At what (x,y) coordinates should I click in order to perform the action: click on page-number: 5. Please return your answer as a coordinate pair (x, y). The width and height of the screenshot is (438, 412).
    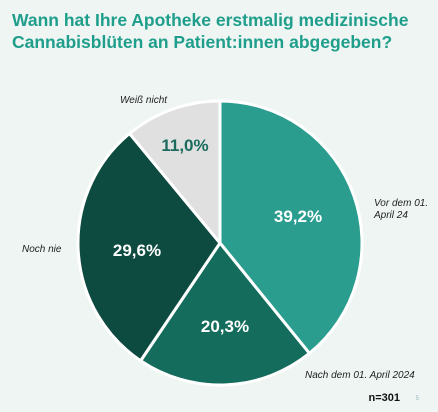
    Looking at the image, I should click on (417, 399).